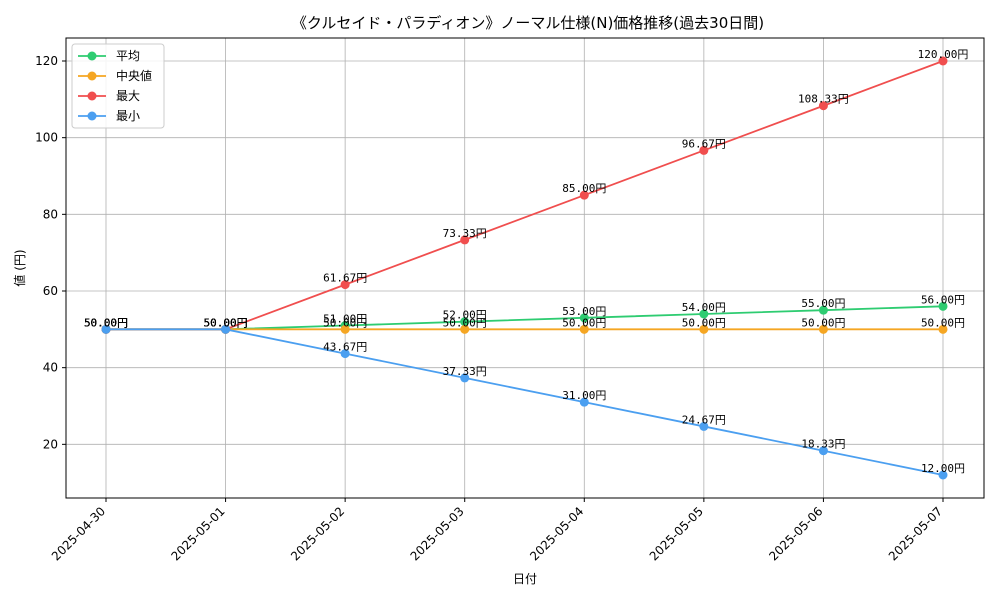 The image size is (1000, 600). Describe the element at coordinates (128, 56) in the screenshot. I see `legend-label: 平均` at that location.